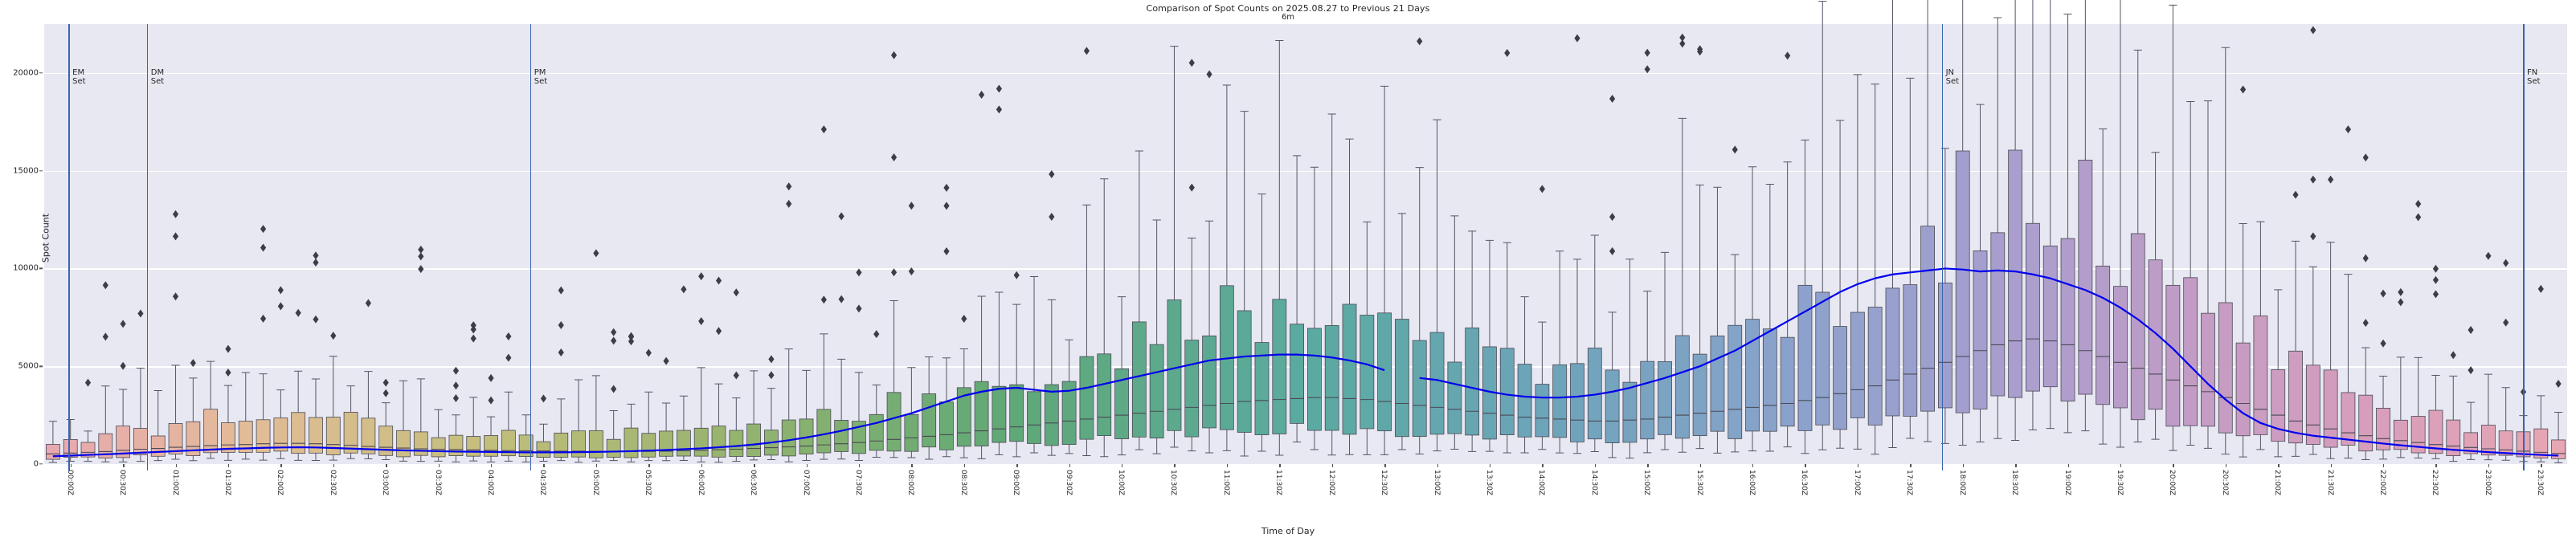 This screenshot has width=2576, height=558. I want to click on x-tick-label: 01:00Z, so click(174, 483).